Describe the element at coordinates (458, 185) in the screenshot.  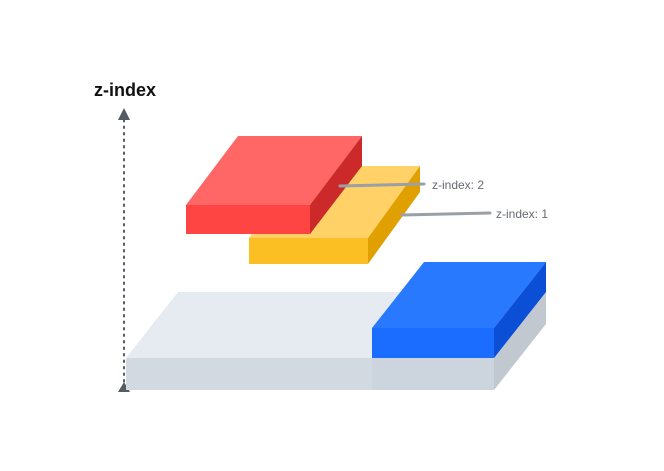
I see `red-layer-label: z-index: 2` at that location.